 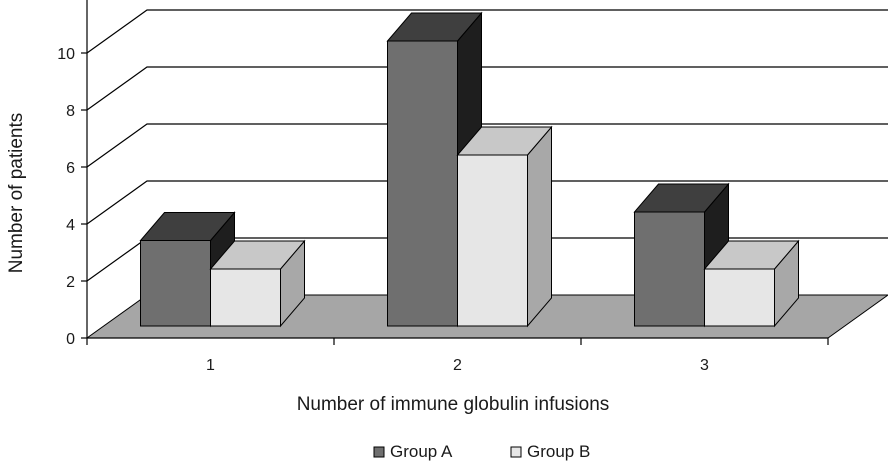 I want to click on legend: Group A Group B, so click(x=481, y=451).